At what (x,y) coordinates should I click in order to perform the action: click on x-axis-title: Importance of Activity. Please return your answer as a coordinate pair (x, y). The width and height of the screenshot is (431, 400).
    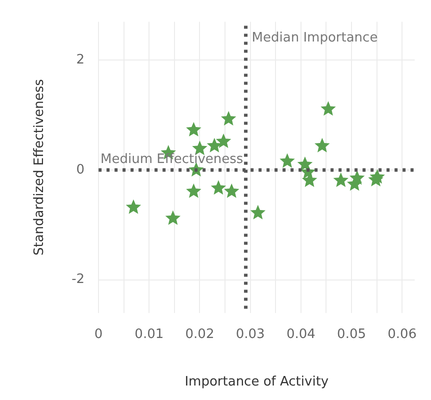
    Looking at the image, I should click on (256, 382).